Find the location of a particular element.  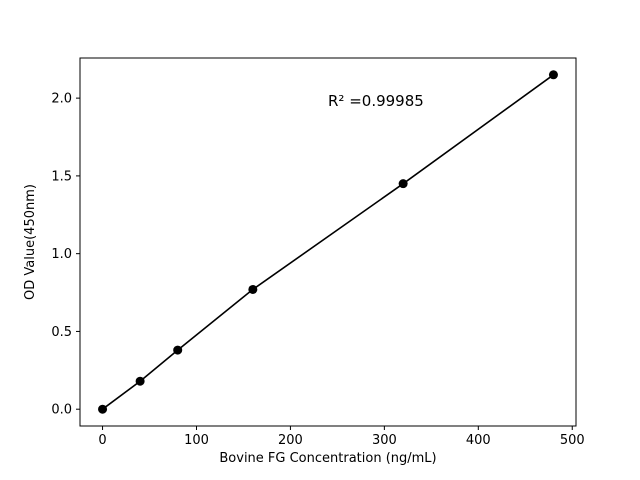

x-tick-label: 400 is located at coordinates (478, 440).